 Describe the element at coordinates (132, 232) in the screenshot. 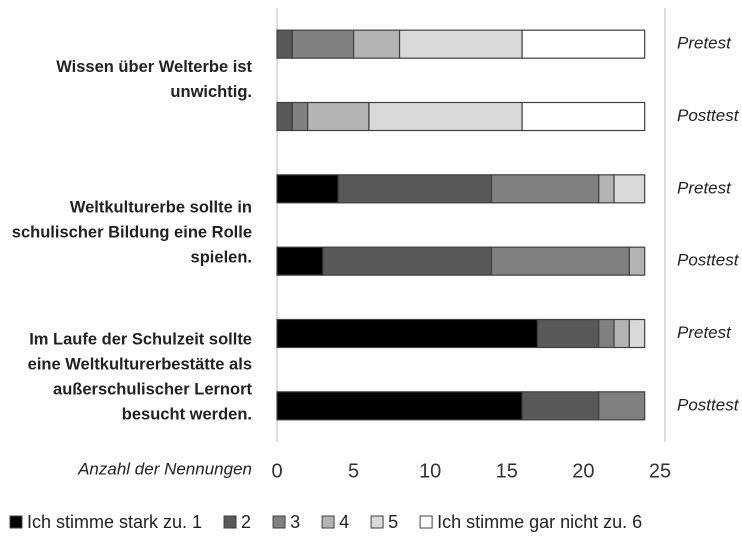

I see `group-label: schulischer Bildung eine Rolle` at that location.